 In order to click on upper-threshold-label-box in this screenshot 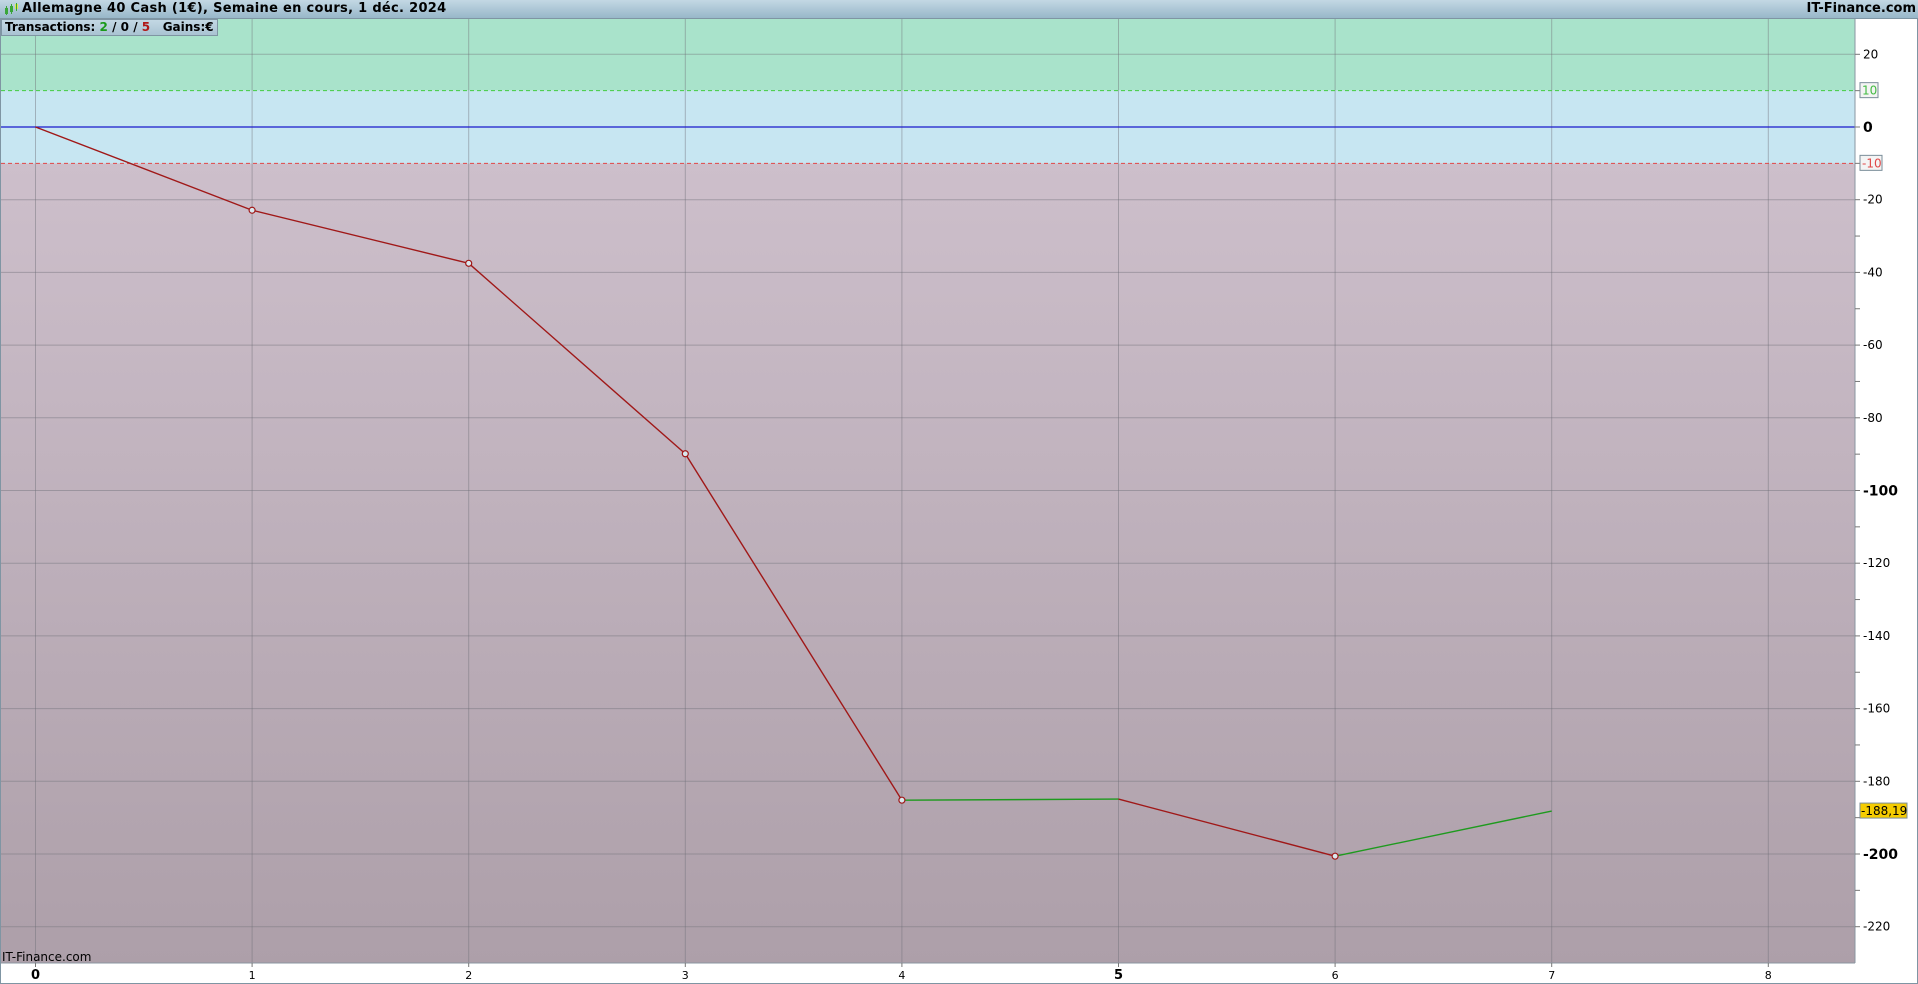, I will do `click(1869, 90)`.